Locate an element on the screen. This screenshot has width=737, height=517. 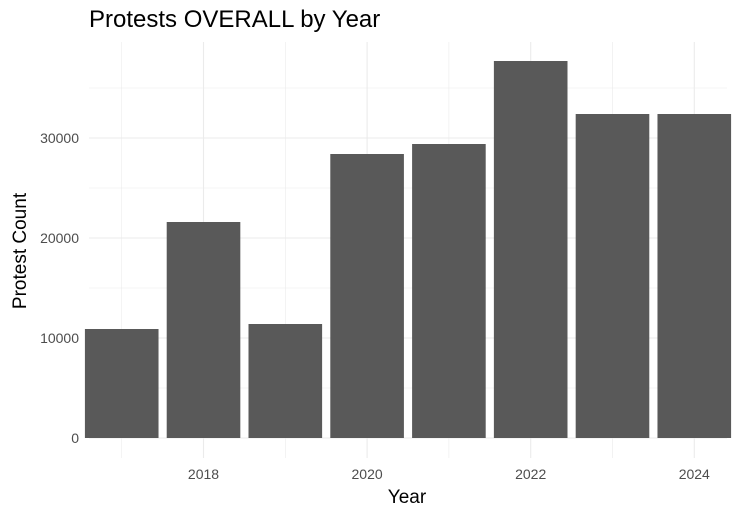
y-axis-tick-labels: 0 10000 20000 30000 is located at coordinates (59, 288).